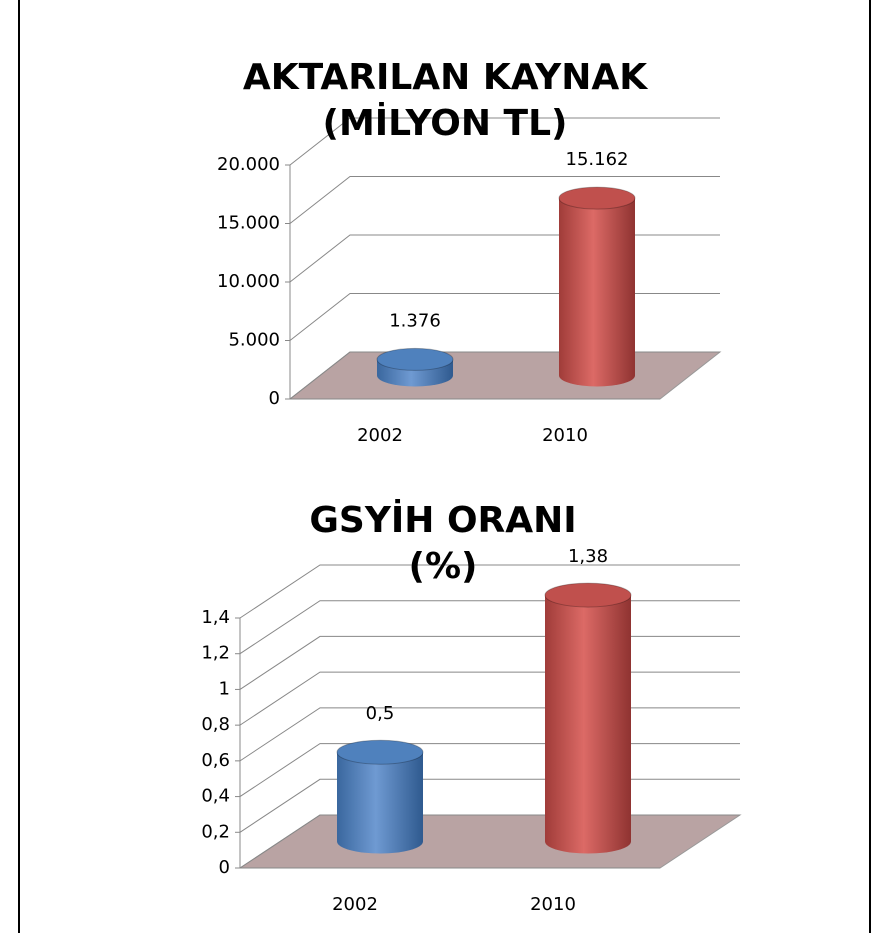  I want to click on data-label: 0,5, so click(380, 713).